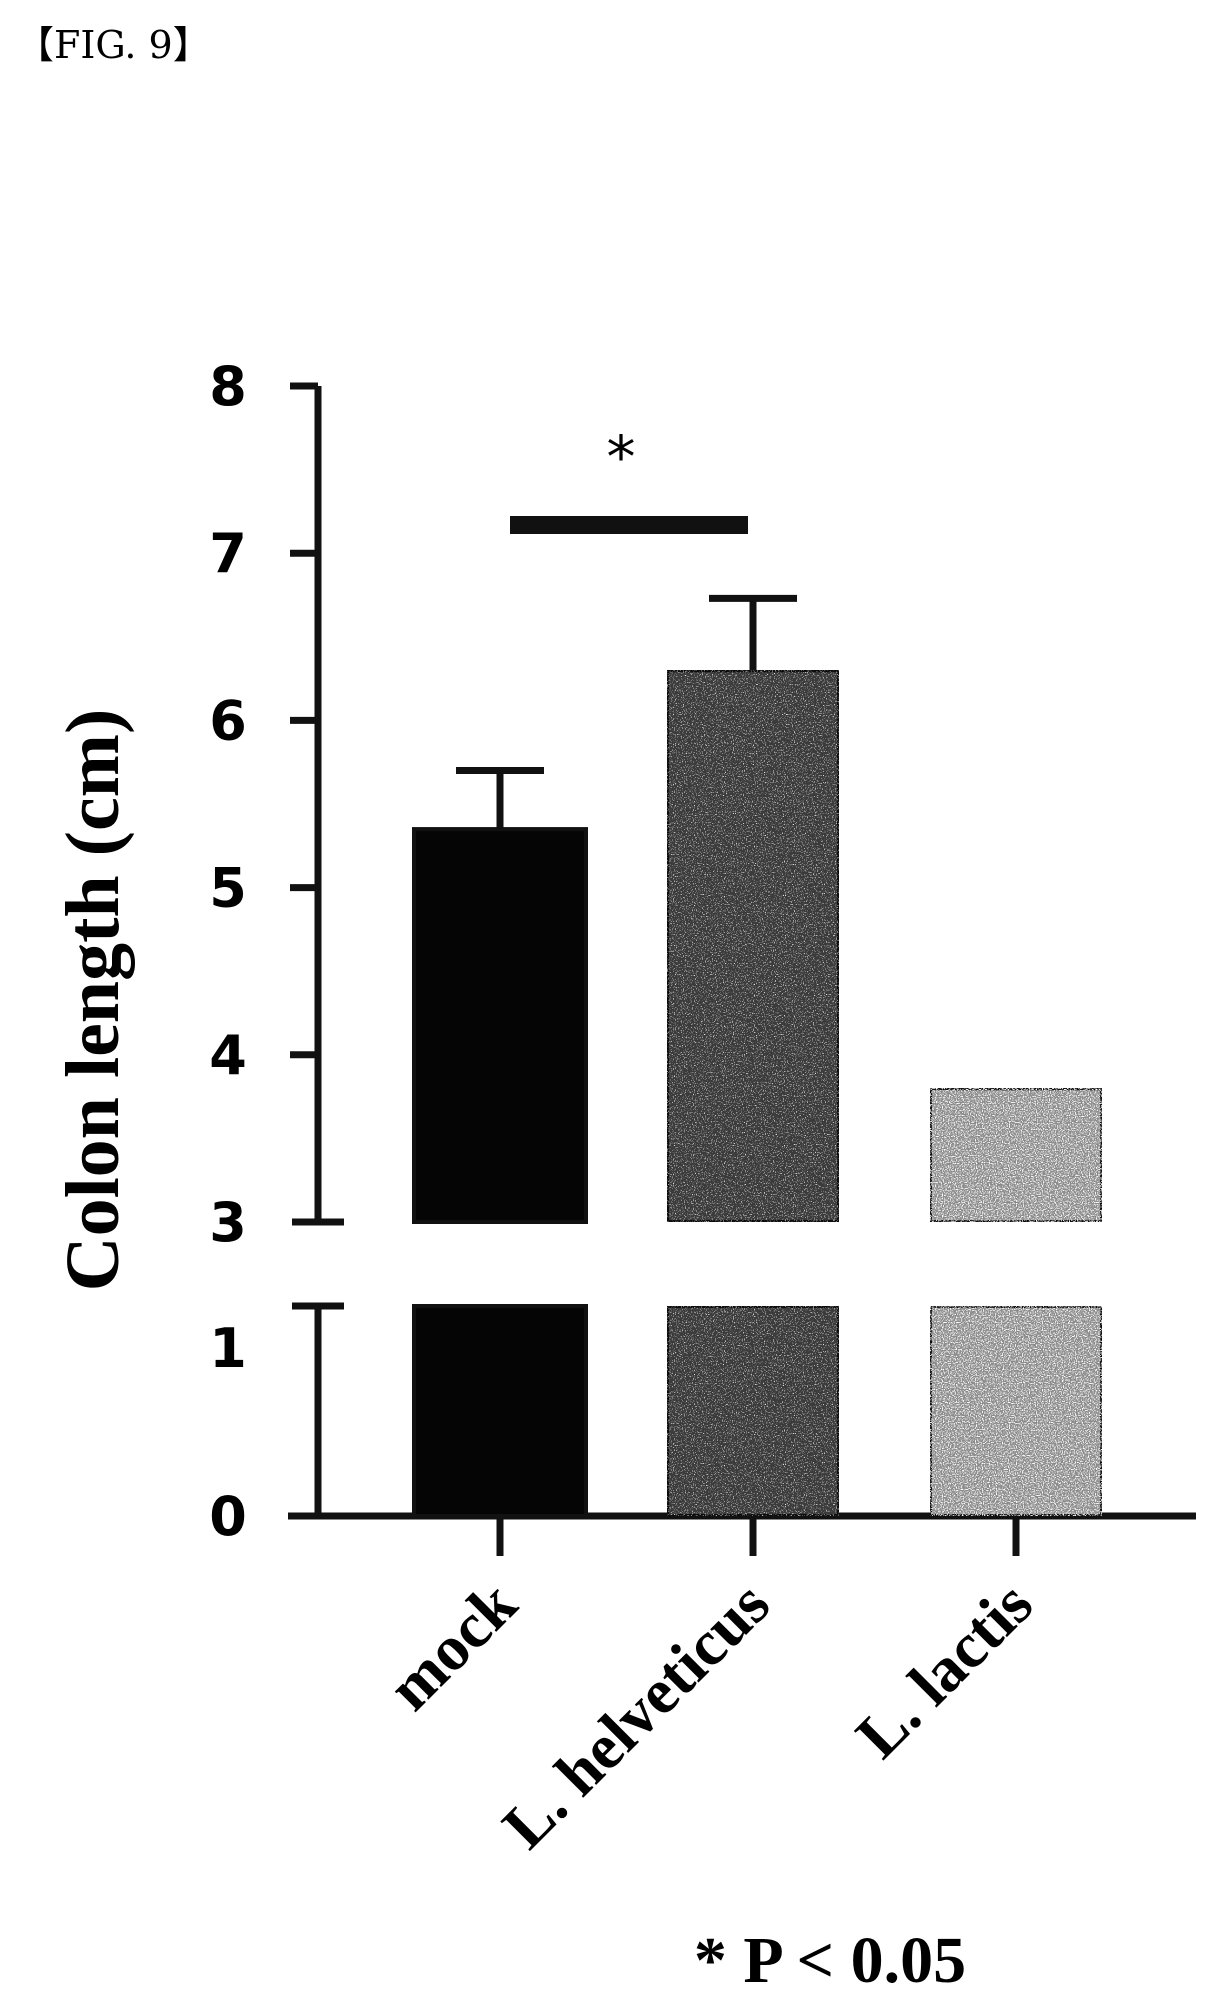  I want to click on p-value-note: * P < 0.05, so click(830, 1960).